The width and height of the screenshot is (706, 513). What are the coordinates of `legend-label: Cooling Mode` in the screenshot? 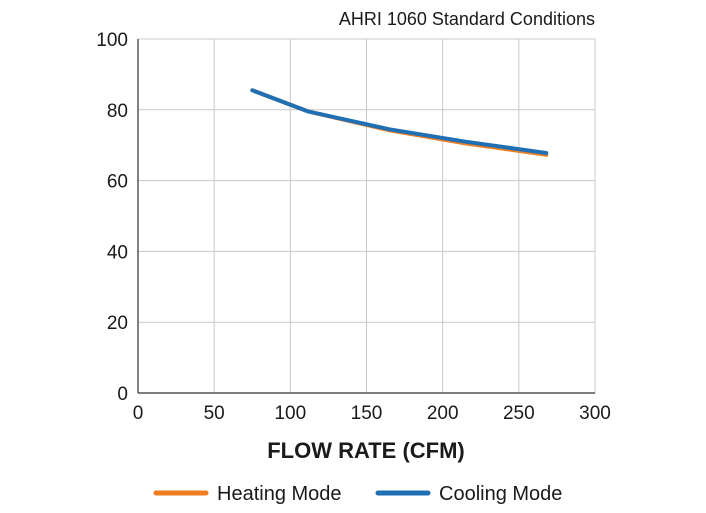 It's located at (500, 494).